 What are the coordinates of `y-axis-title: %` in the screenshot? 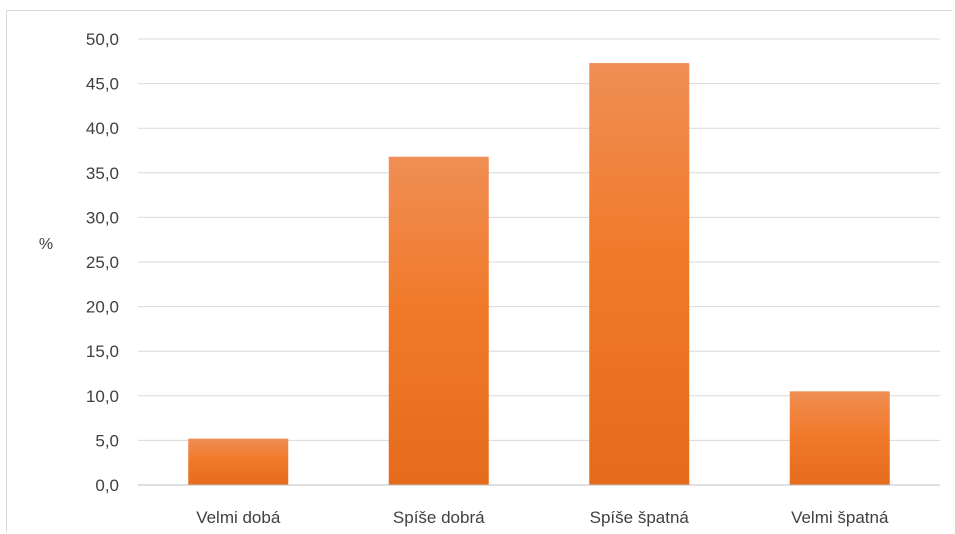 It's located at (46, 244).